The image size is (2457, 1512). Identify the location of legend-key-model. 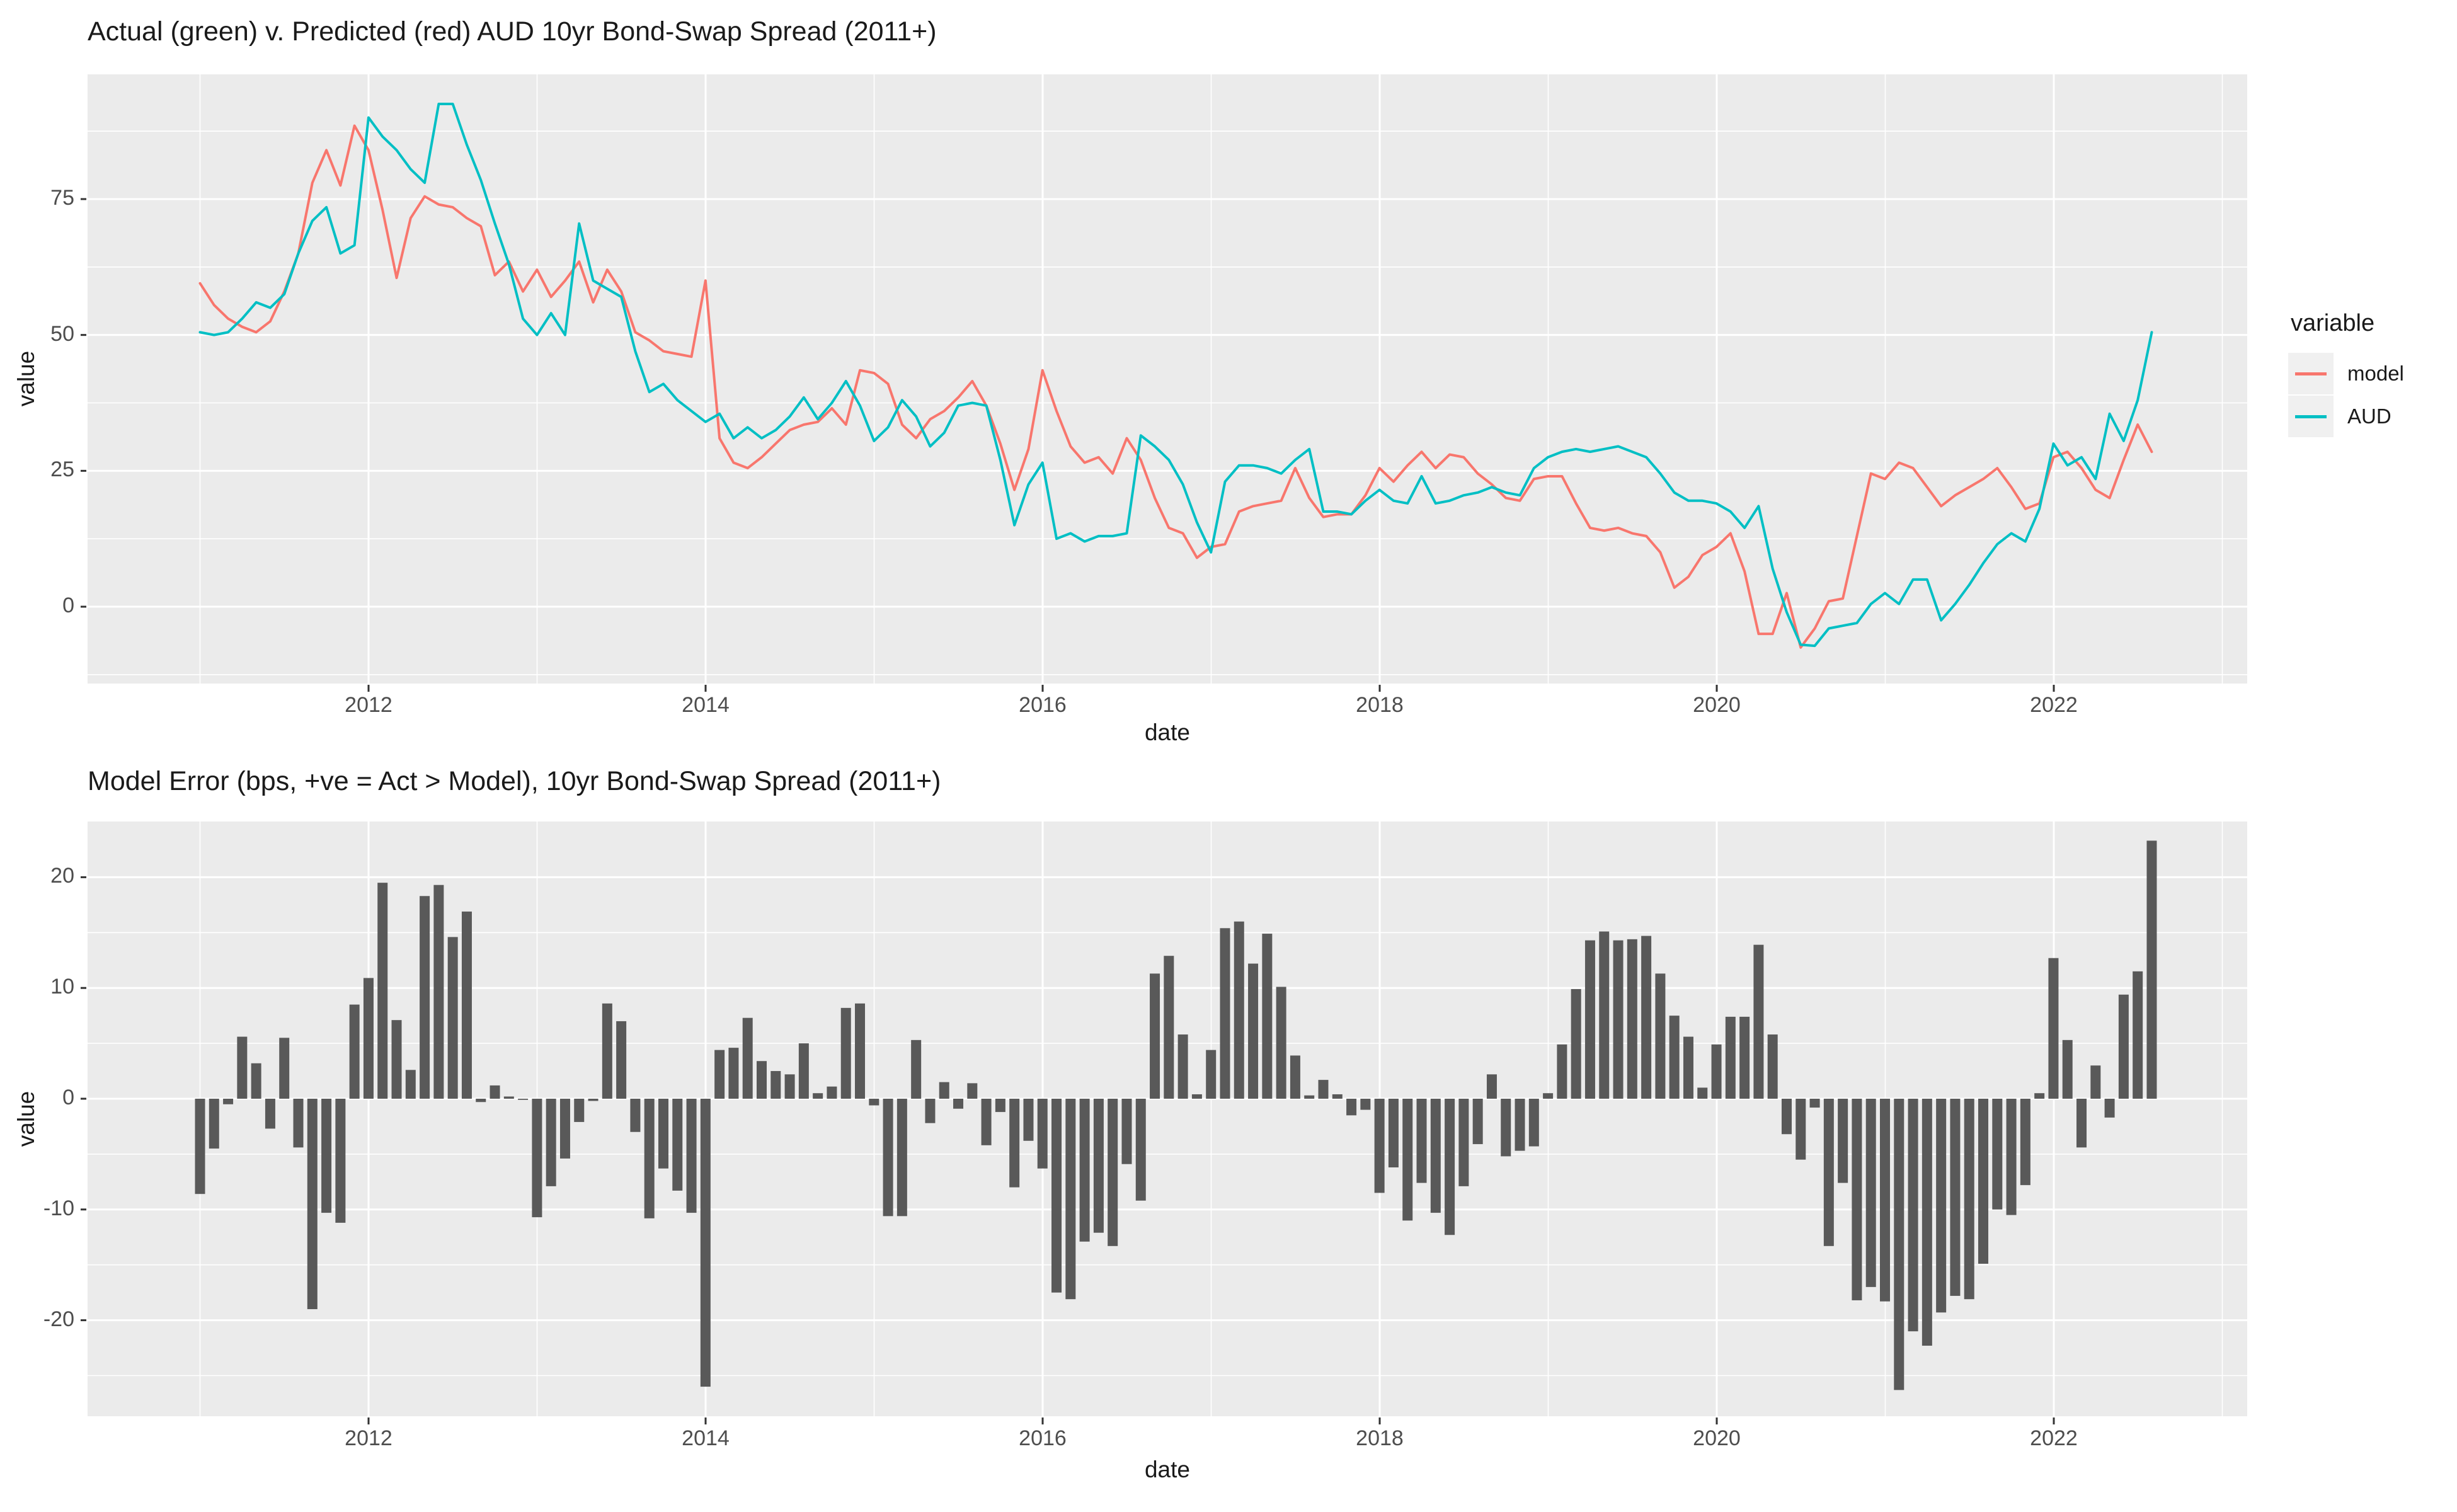
(2311, 373).